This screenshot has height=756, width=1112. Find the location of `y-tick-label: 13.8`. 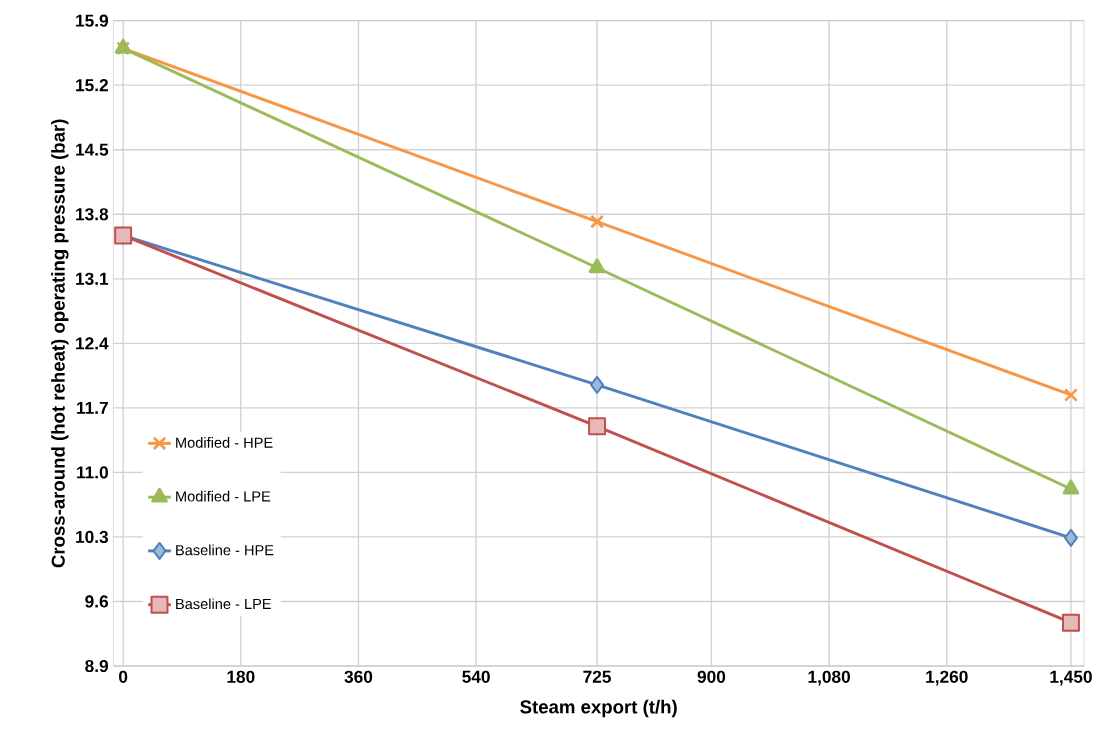

y-tick-label: 13.8 is located at coordinates (92, 214).